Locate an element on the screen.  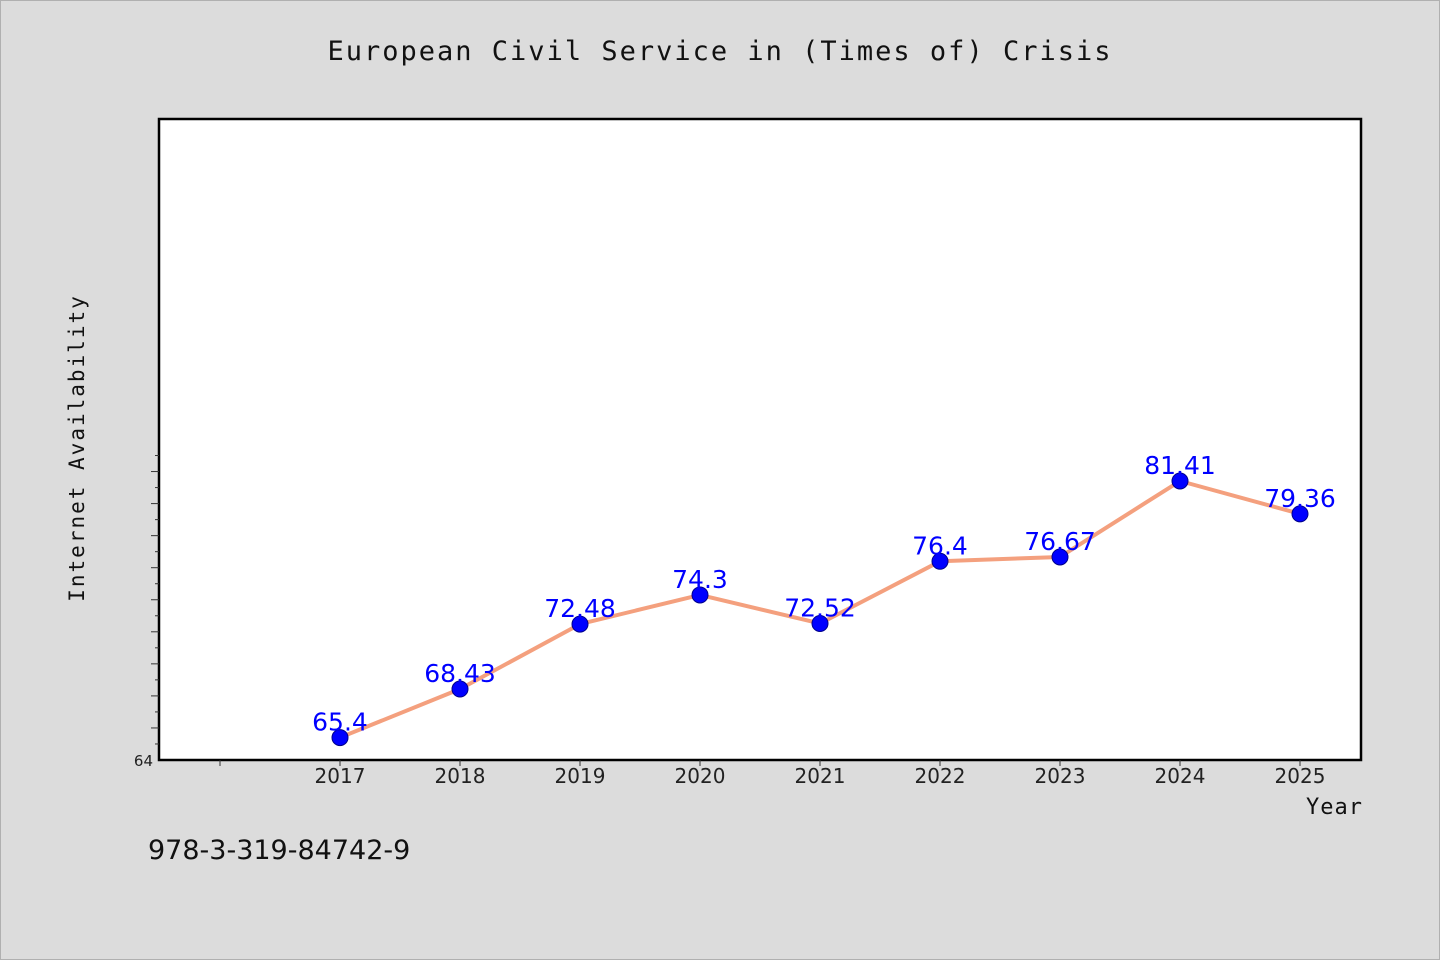
data-label: 72.48 is located at coordinates (580, 608).